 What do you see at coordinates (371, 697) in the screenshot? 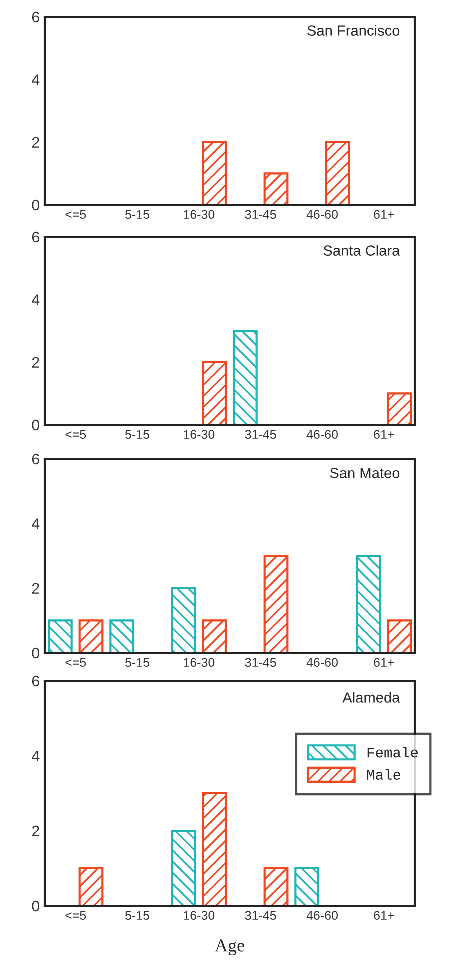
I see `text: Alameda` at bounding box center [371, 697].